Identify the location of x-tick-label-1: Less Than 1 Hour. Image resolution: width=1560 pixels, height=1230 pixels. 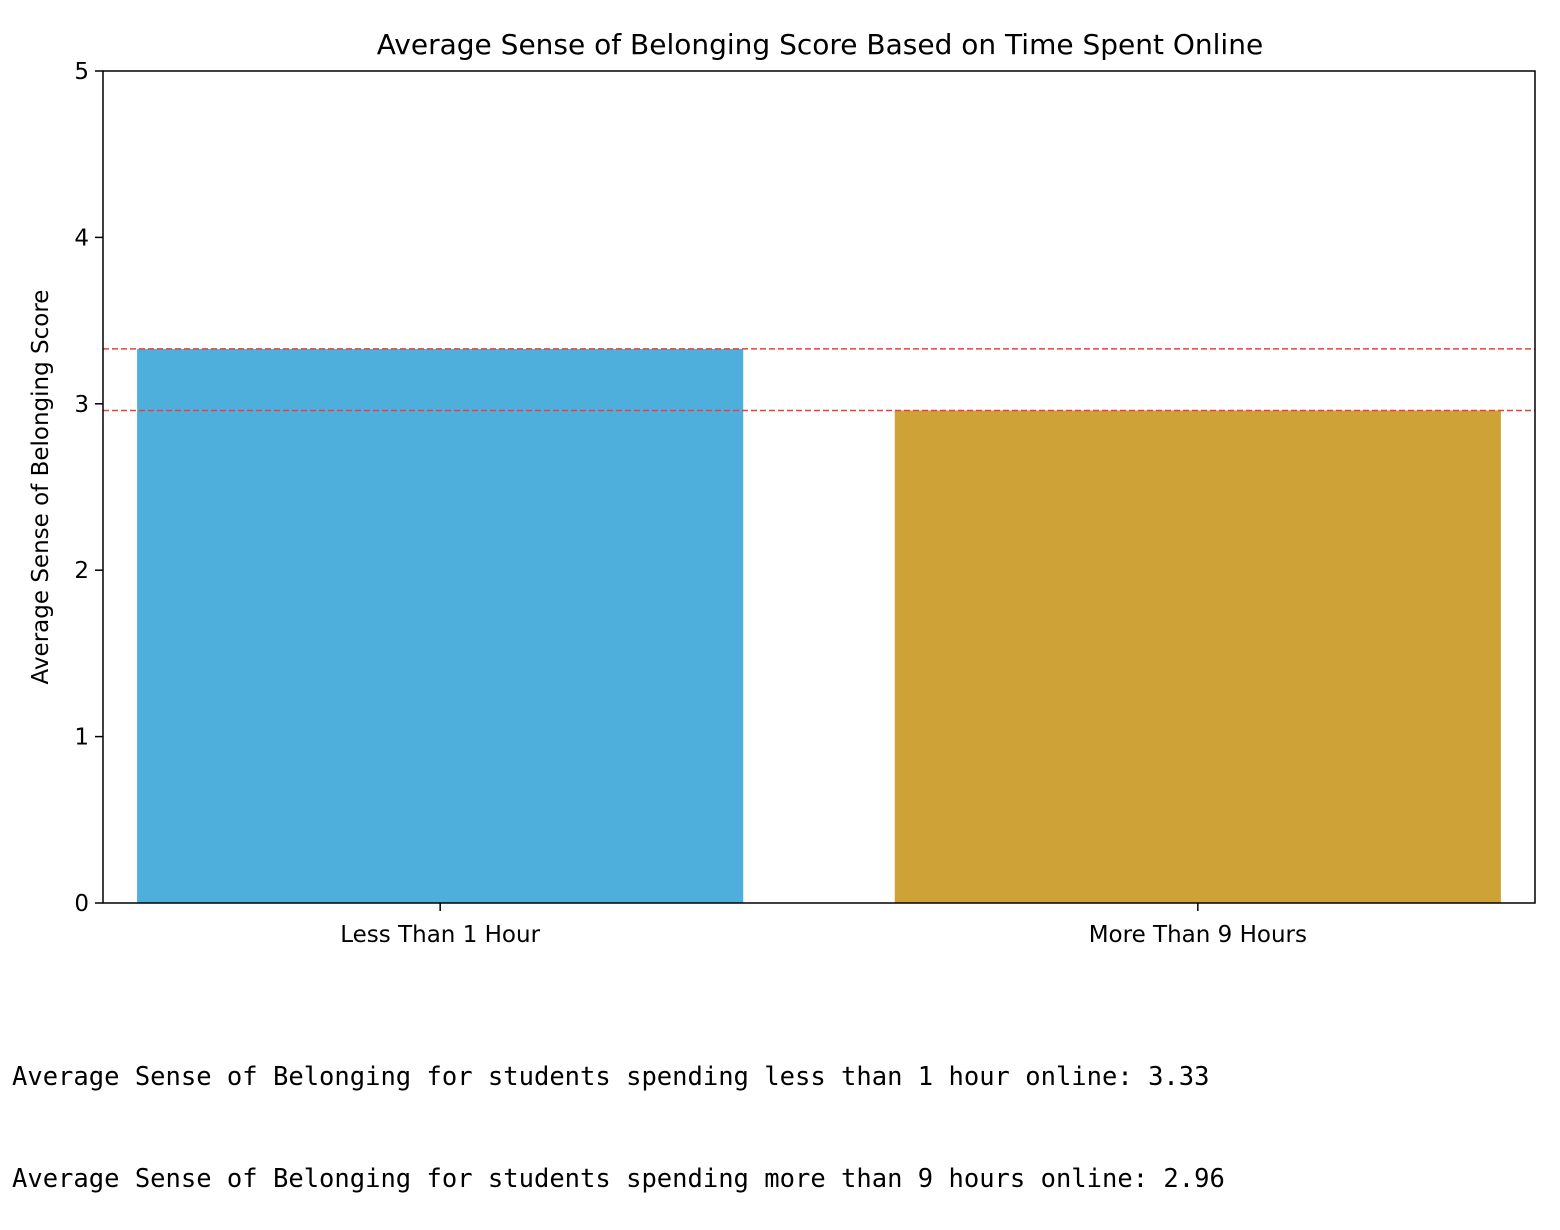
(440, 935).